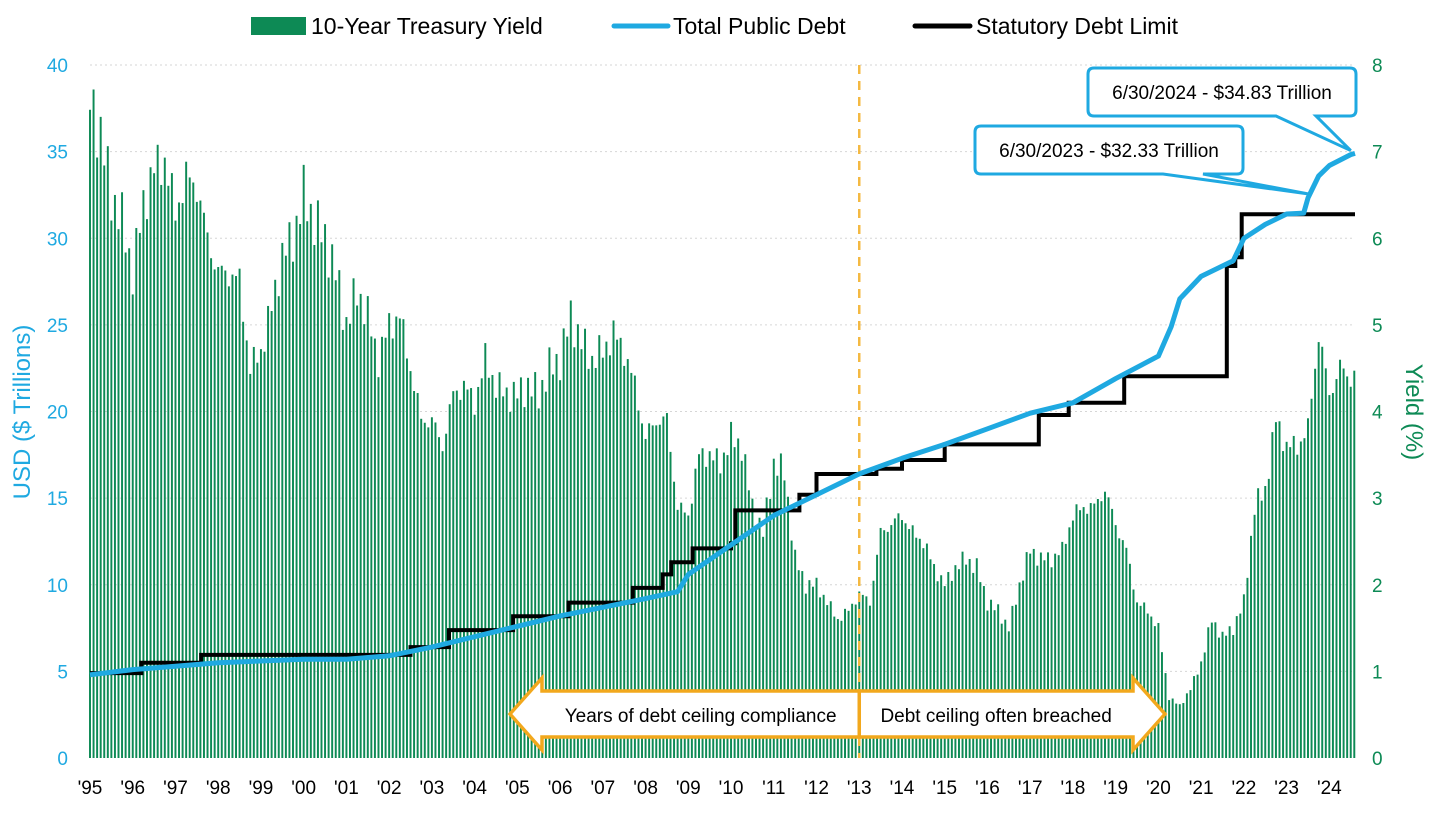 Image resolution: width=1440 pixels, height=813 pixels. What do you see at coordinates (57, 153) in the screenshot?
I see `left-tick-label: 35` at bounding box center [57, 153].